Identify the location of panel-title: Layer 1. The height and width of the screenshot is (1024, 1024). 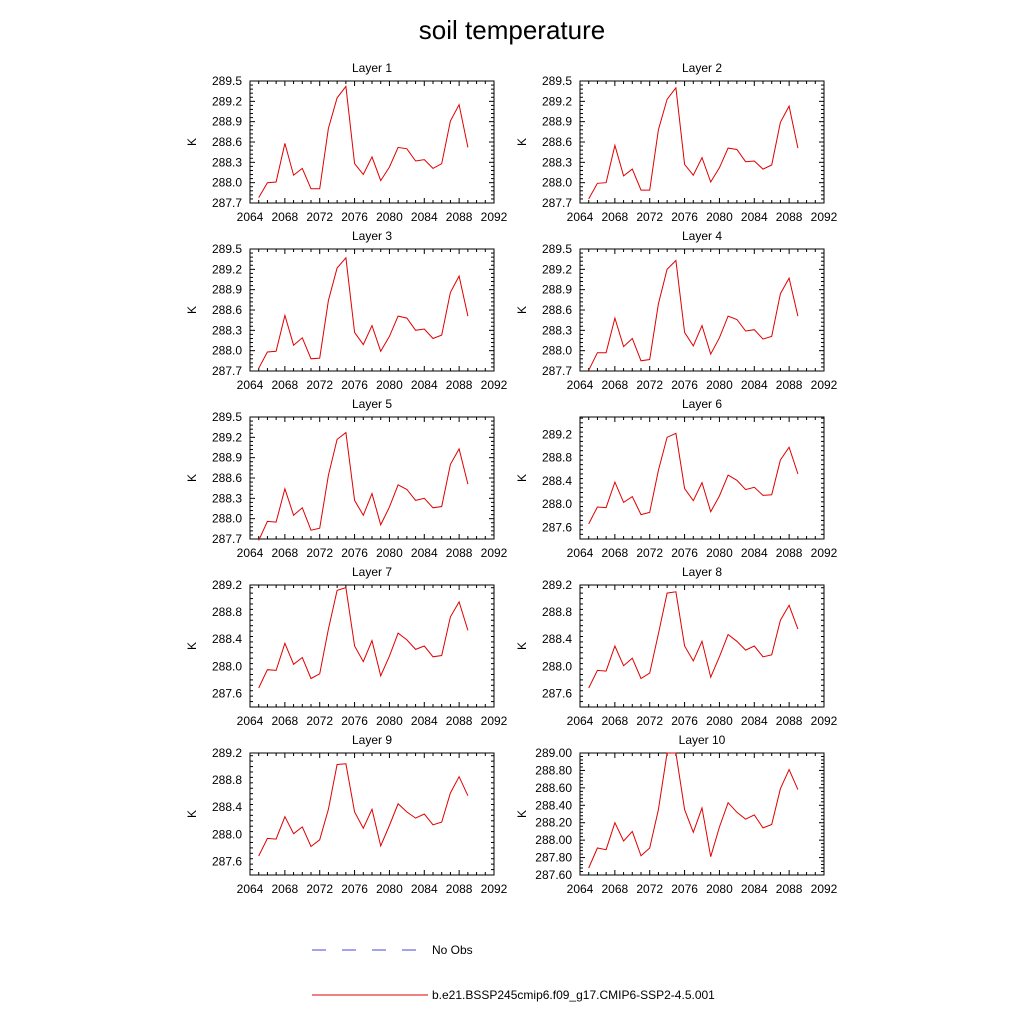
(372, 68).